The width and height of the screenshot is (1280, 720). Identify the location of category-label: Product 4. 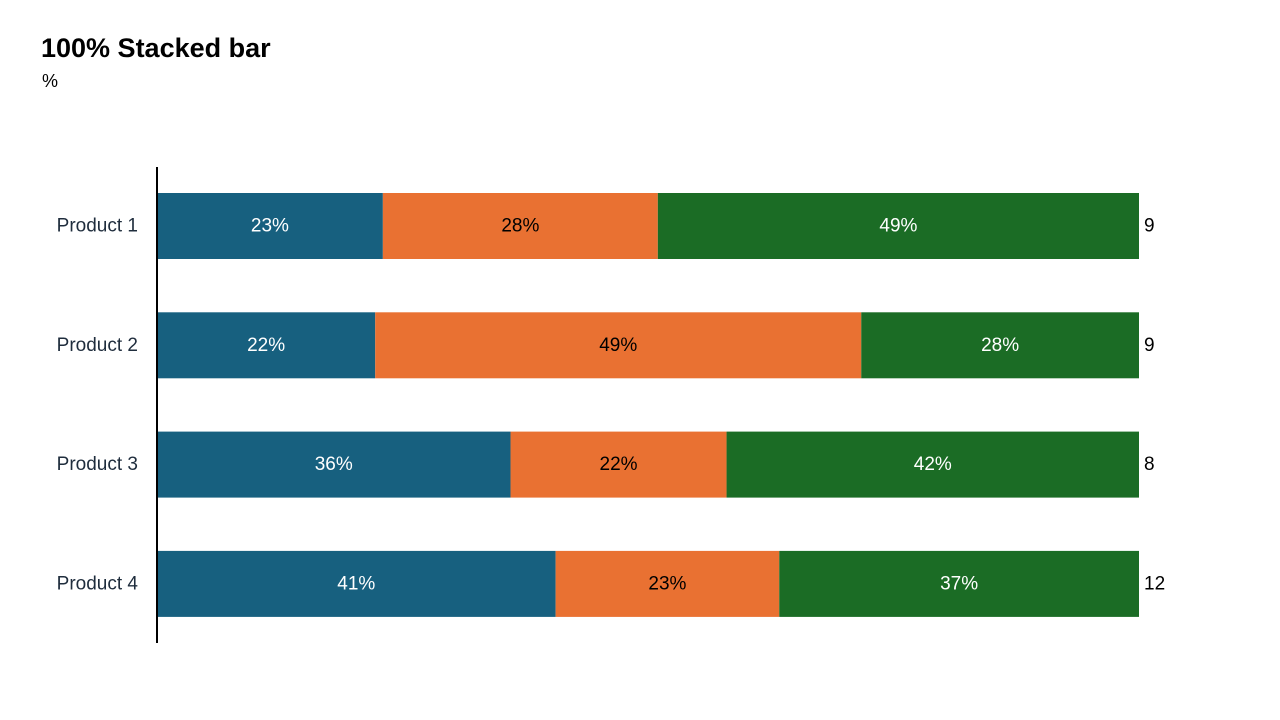
(98, 583).